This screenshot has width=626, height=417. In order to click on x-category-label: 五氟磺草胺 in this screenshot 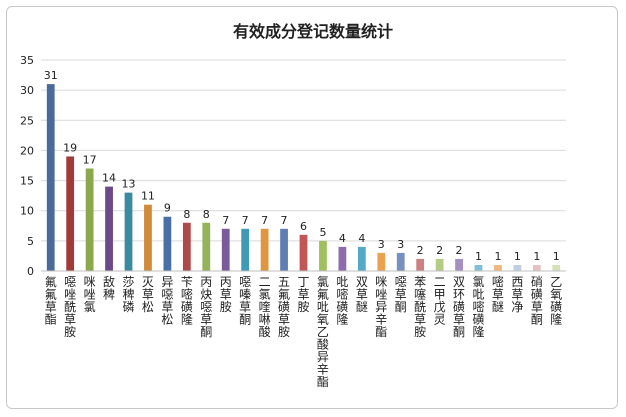, I will do `click(284, 307)`.